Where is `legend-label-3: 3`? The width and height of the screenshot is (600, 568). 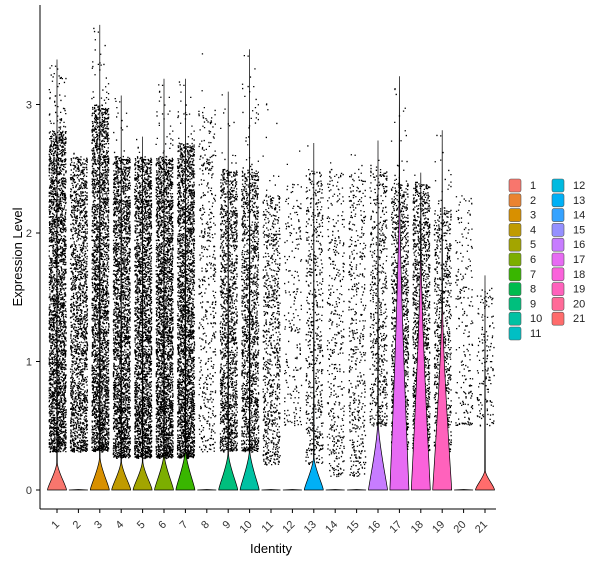 legend-label-3: 3 is located at coordinates (533, 216).